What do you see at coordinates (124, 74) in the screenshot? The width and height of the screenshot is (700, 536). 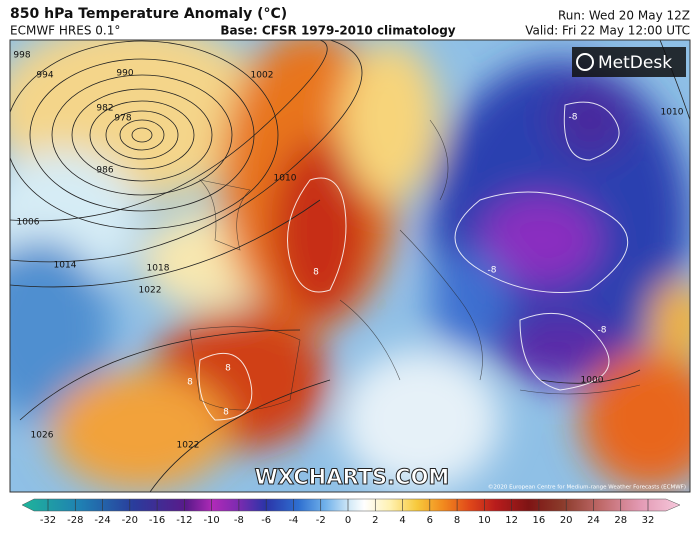 I see `isobar-label: 990` at bounding box center [124, 74].